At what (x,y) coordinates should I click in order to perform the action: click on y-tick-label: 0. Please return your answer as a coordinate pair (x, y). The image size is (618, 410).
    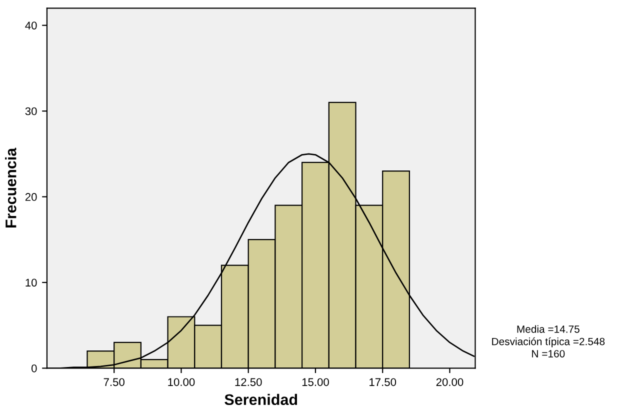
    Looking at the image, I should click on (34, 368).